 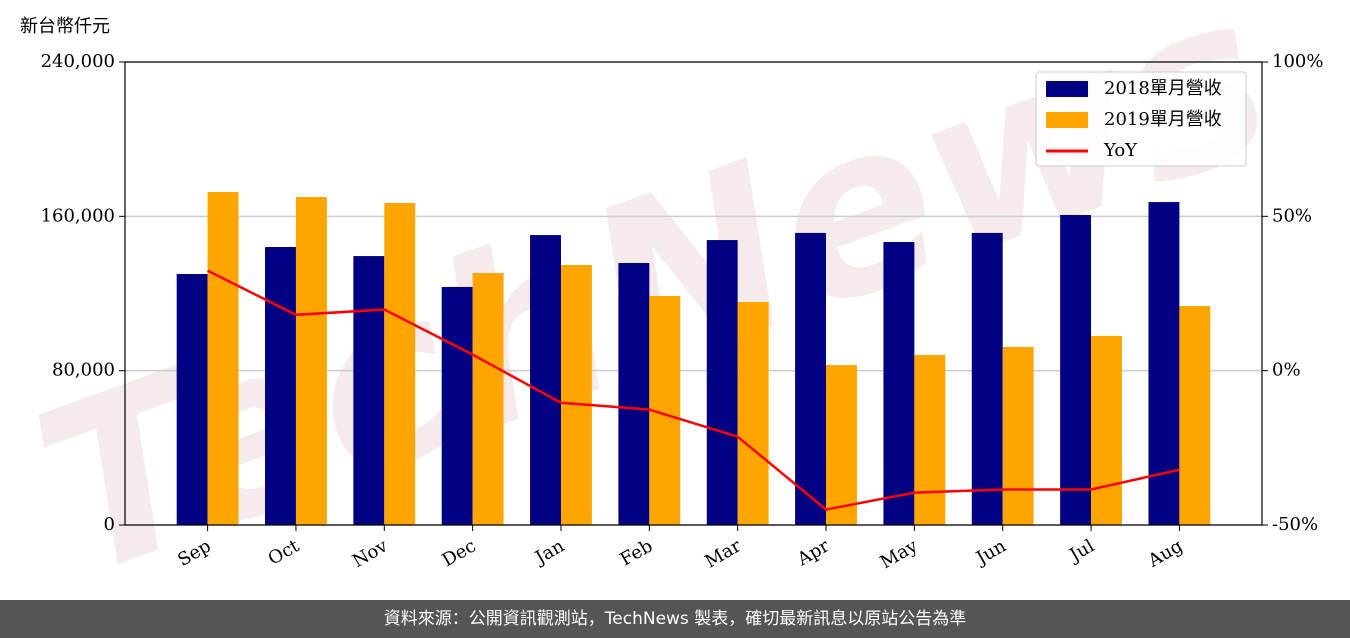 I want to click on x-tick-label: Feb, so click(x=637, y=552).